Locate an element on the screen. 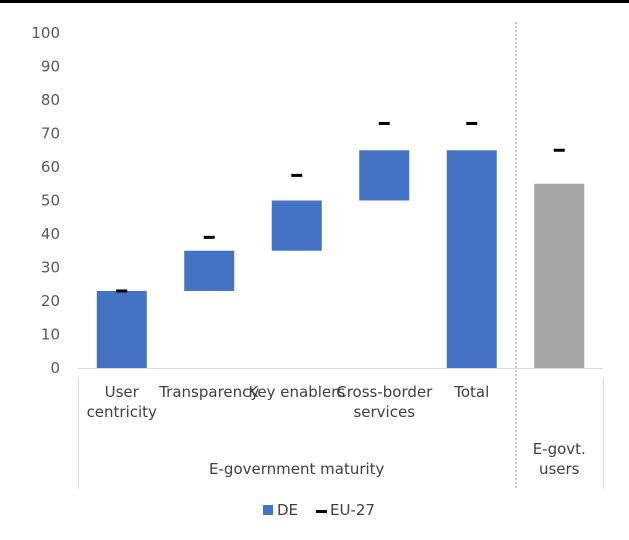  x-category-label: centricity is located at coordinates (122, 412).